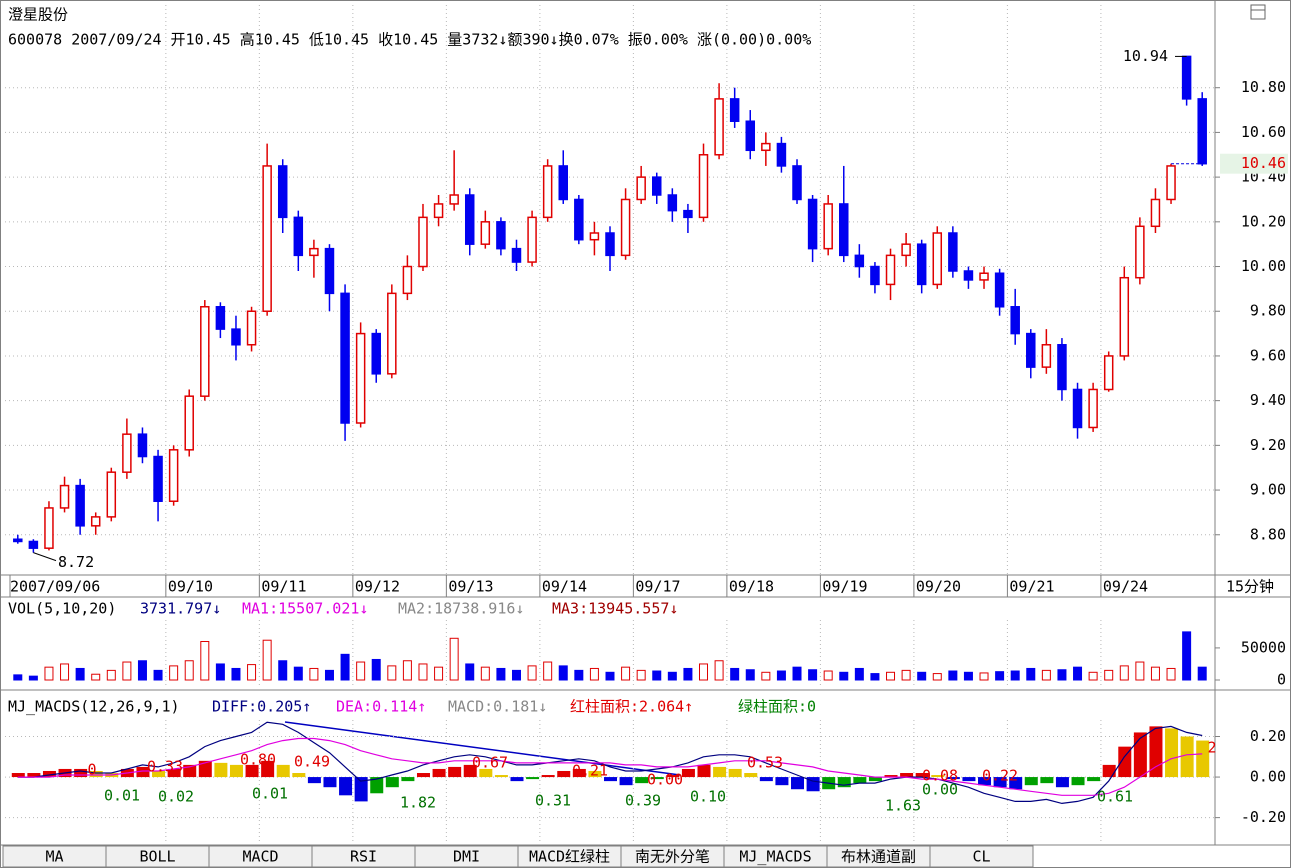  Describe the element at coordinates (903, 806) in the screenshot. I see `area-label: 1.63` at that location.